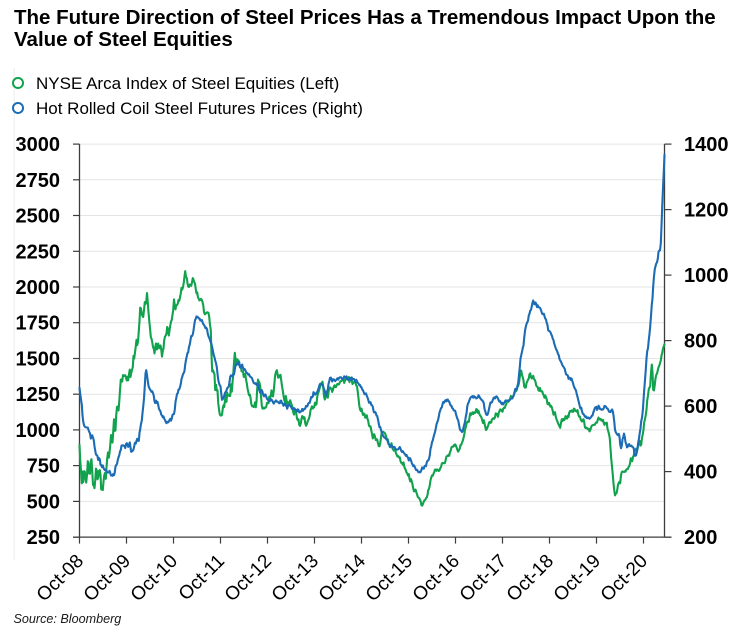 The image size is (750, 631). Describe the element at coordinates (38, 324) in the screenshot. I see `svg-text: 1750` at that location.